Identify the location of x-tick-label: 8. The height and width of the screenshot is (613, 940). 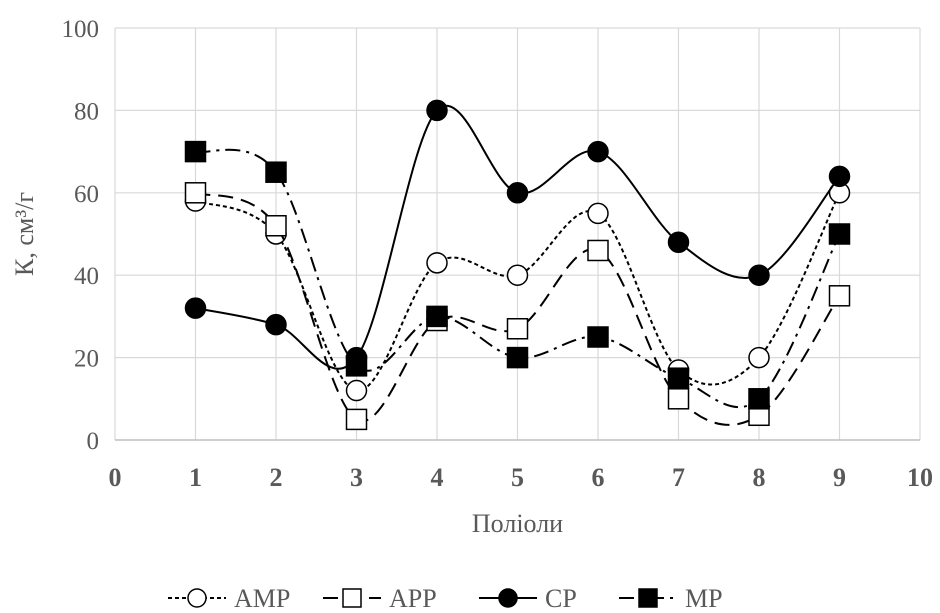
(759, 477).